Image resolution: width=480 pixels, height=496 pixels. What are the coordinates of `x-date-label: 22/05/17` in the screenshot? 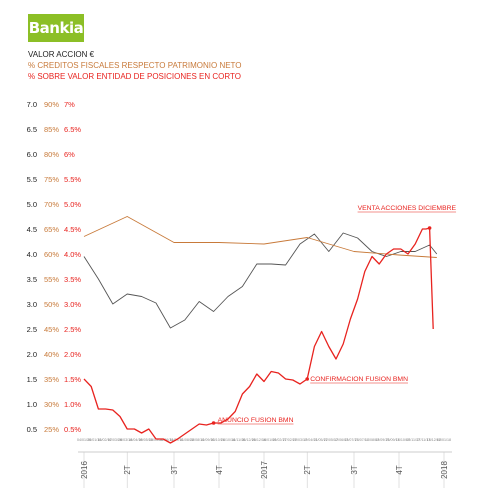 It's located at (331, 440).